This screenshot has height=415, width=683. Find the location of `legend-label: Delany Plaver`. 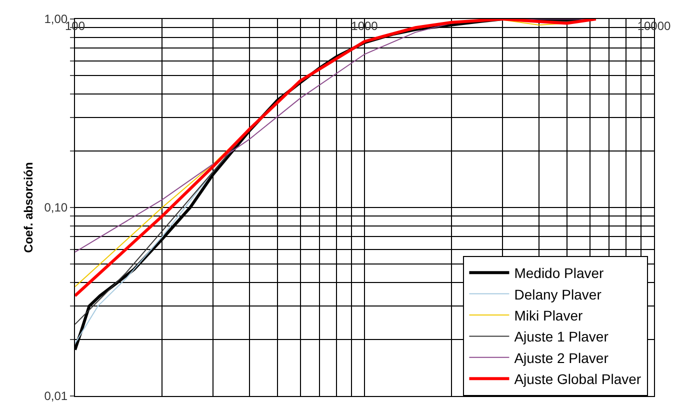

legend-label: Delany Plaver is located at coordinates (558, 294).